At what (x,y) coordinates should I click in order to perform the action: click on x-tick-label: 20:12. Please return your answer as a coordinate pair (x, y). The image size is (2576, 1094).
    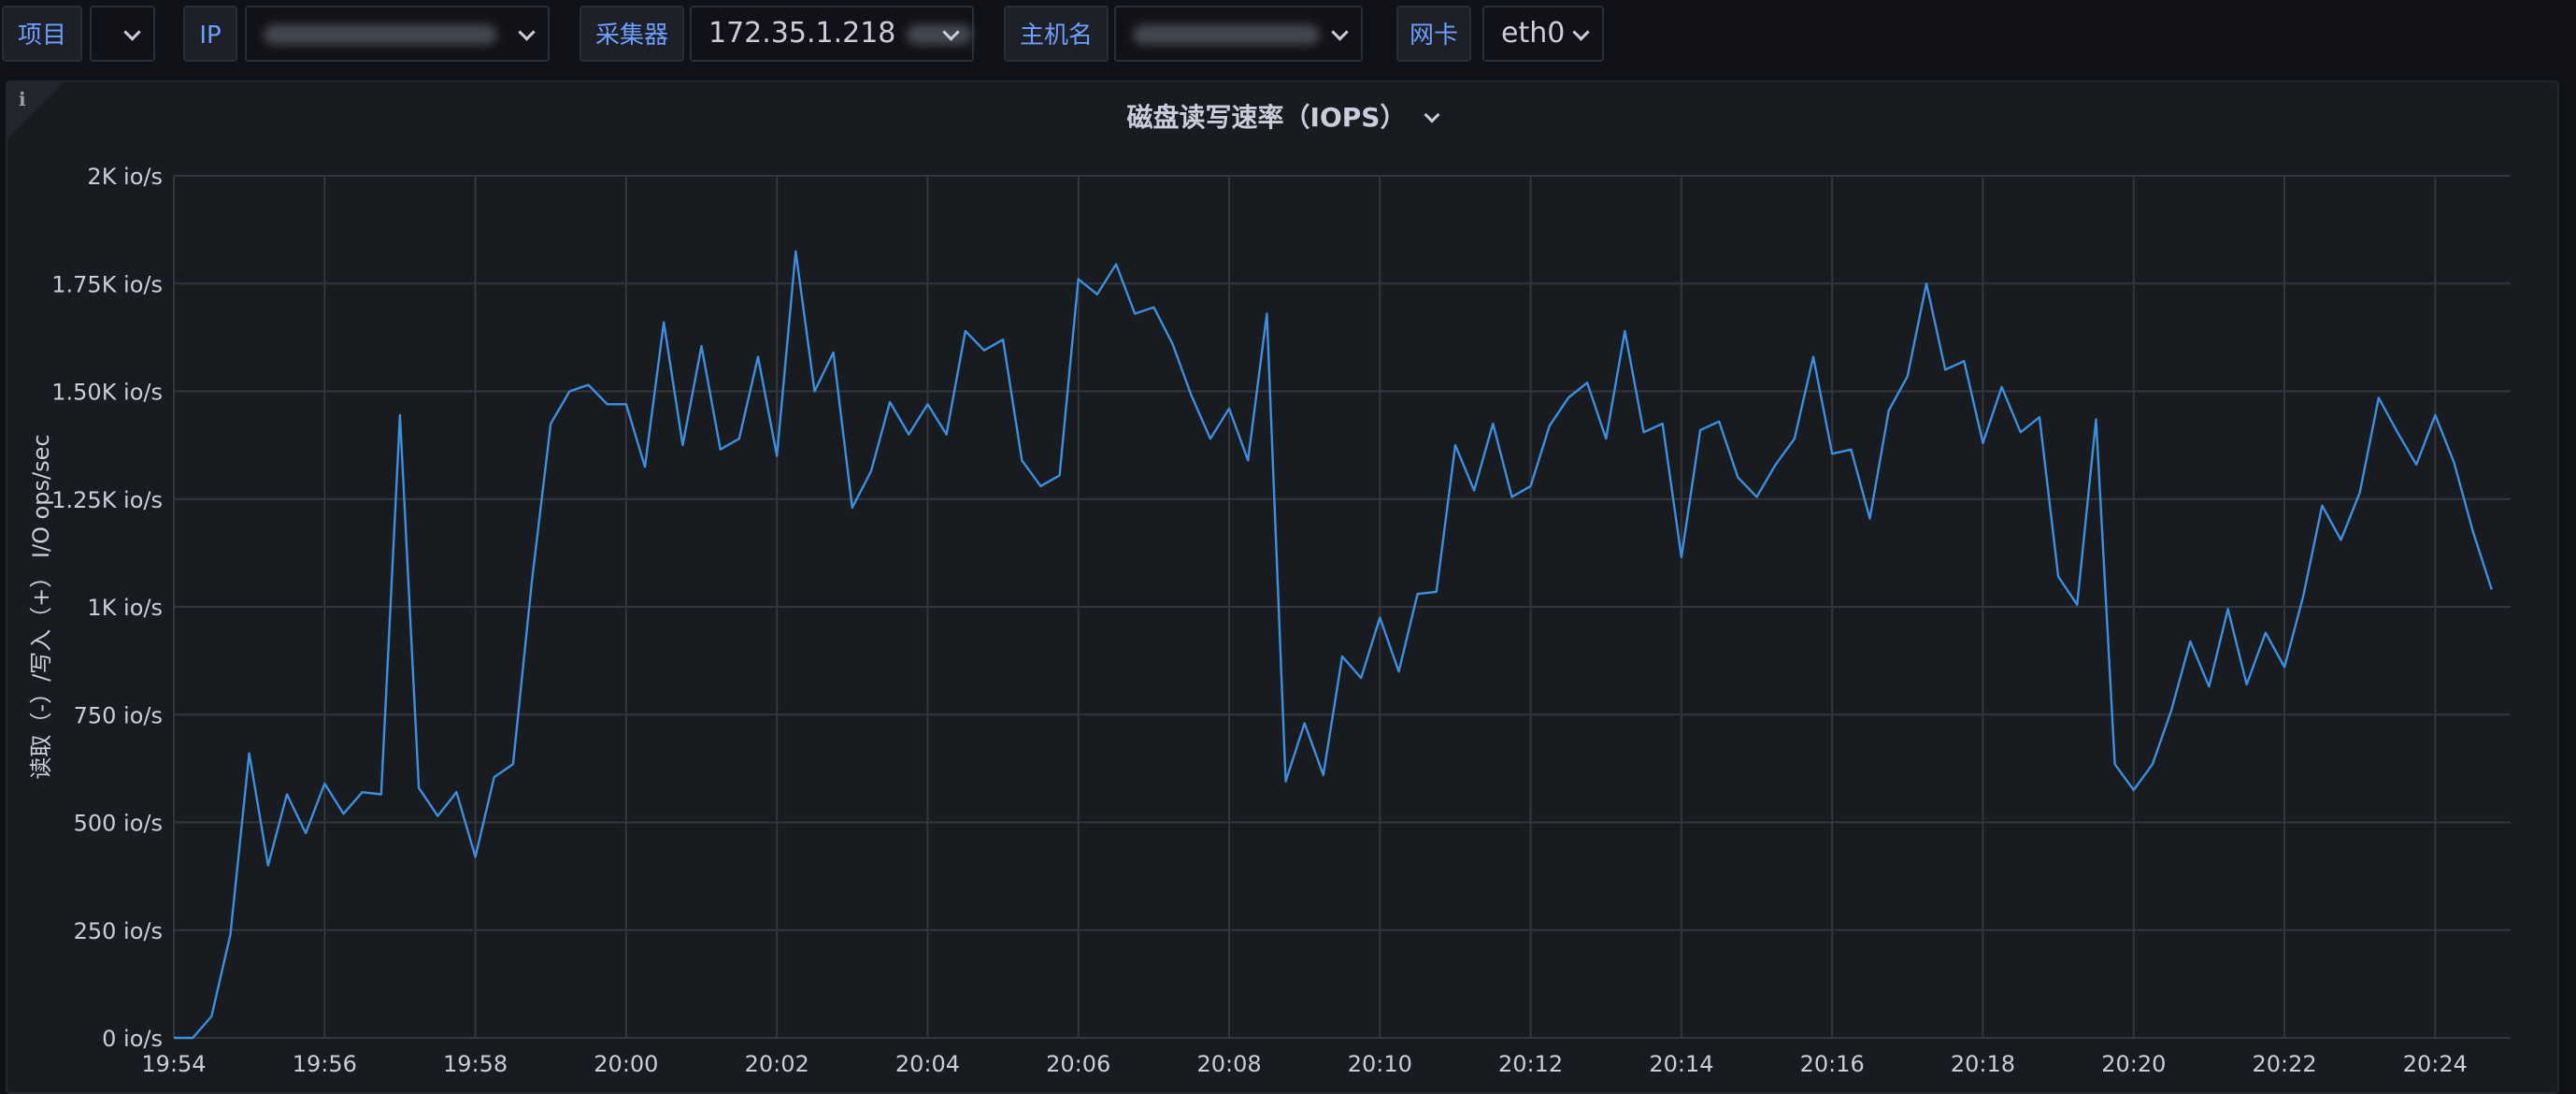
    Looking at the image, I should click on (1530, 1064).